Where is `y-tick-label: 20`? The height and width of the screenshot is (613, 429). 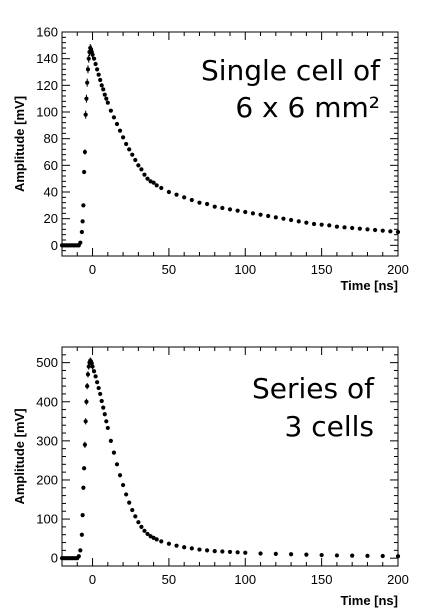
y-tick-label: 20 is located at coordinates (51, 218).